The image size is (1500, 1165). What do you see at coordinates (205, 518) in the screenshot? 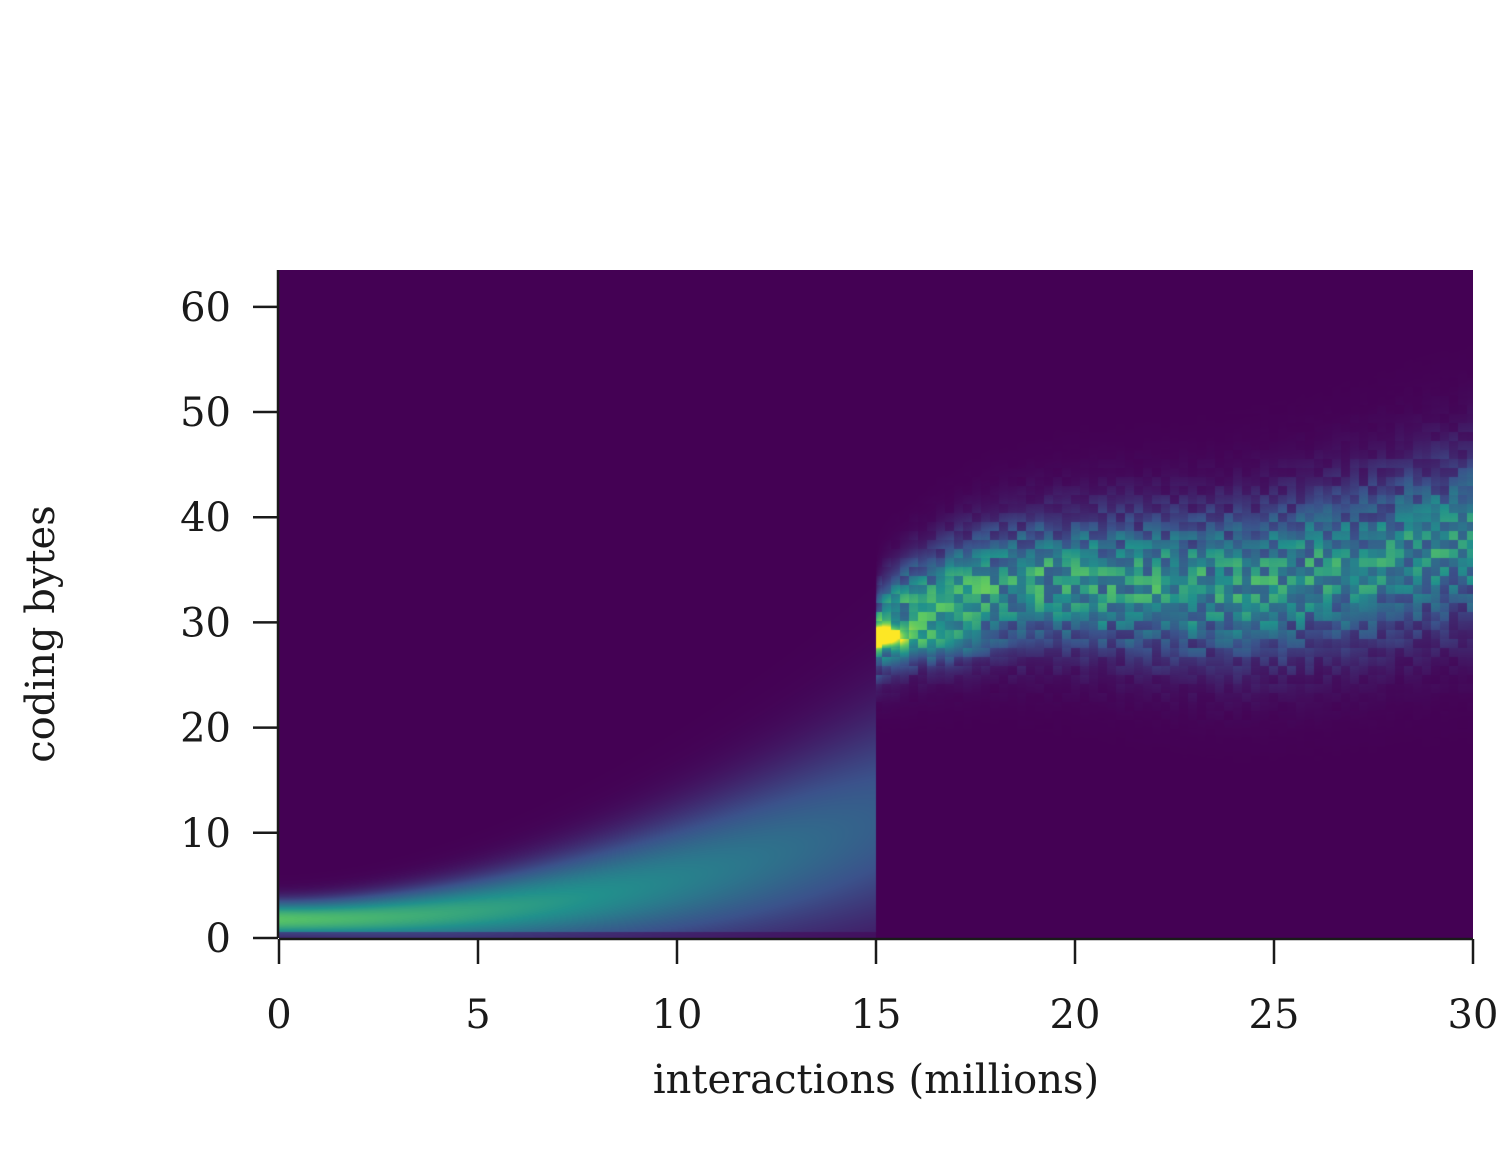
I see `y-tick-label: 40` at bounding box center [205, 518].